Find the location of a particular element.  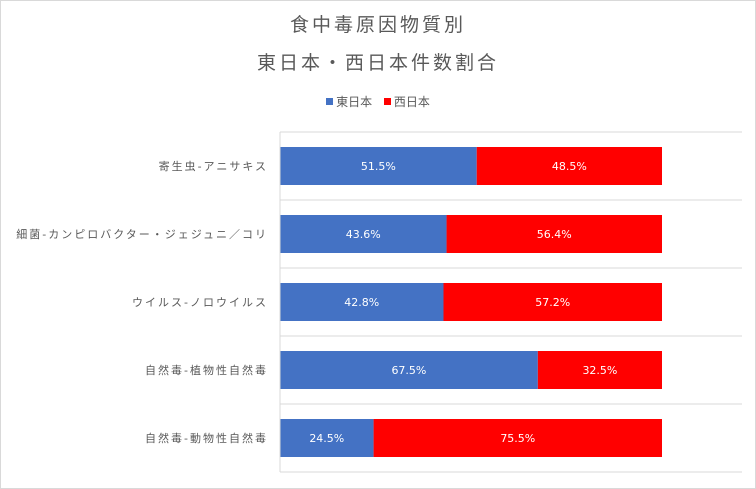

chart-title-line-2: 東日本・西日本件数割合 is located at coordinates (377, 63).